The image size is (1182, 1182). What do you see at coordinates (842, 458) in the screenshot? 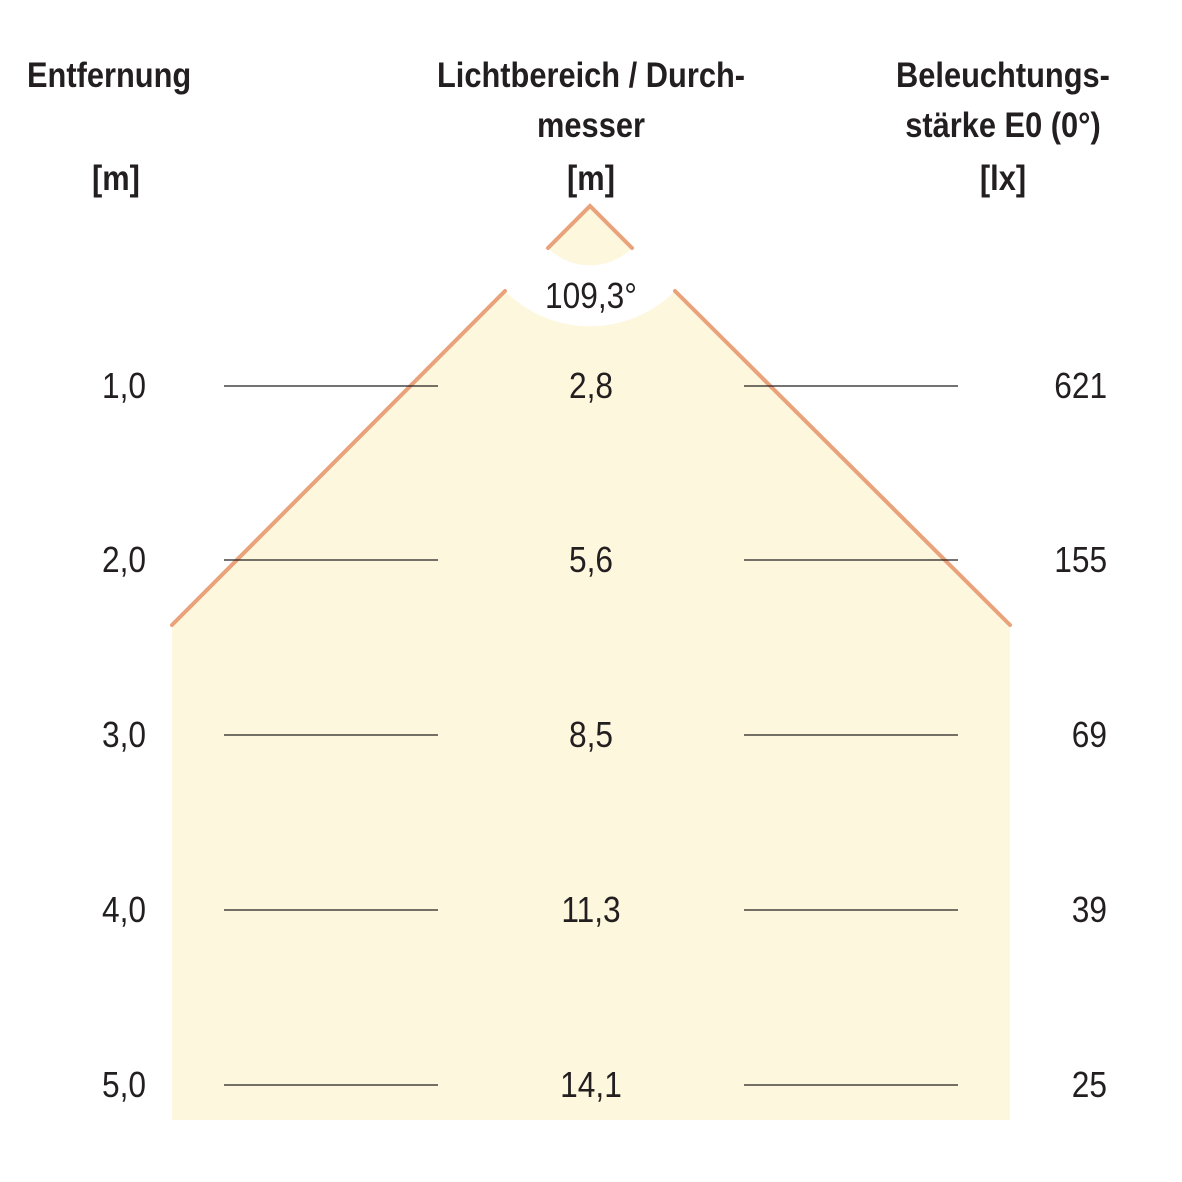
I see `cone-edge-right-lower` at bounding box center [842, 458].